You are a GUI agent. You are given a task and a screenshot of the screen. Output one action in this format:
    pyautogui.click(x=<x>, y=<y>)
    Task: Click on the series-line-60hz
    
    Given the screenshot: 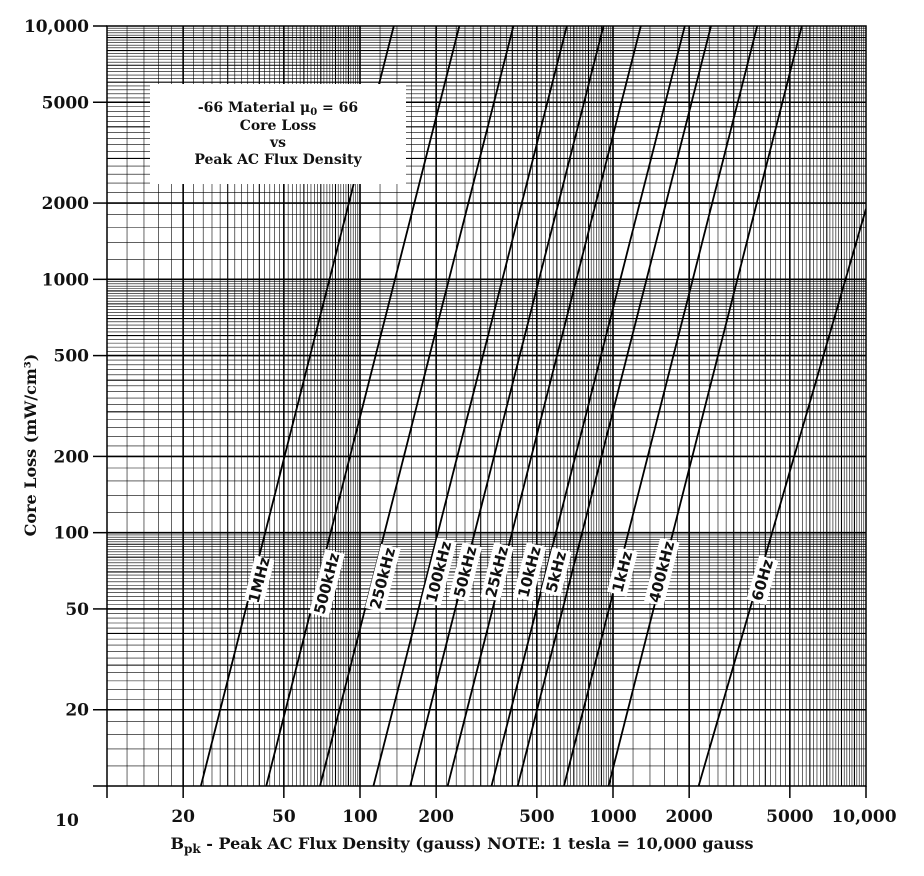 What is the action you would take?
    pyautogui.click(x=781, y=497)
    